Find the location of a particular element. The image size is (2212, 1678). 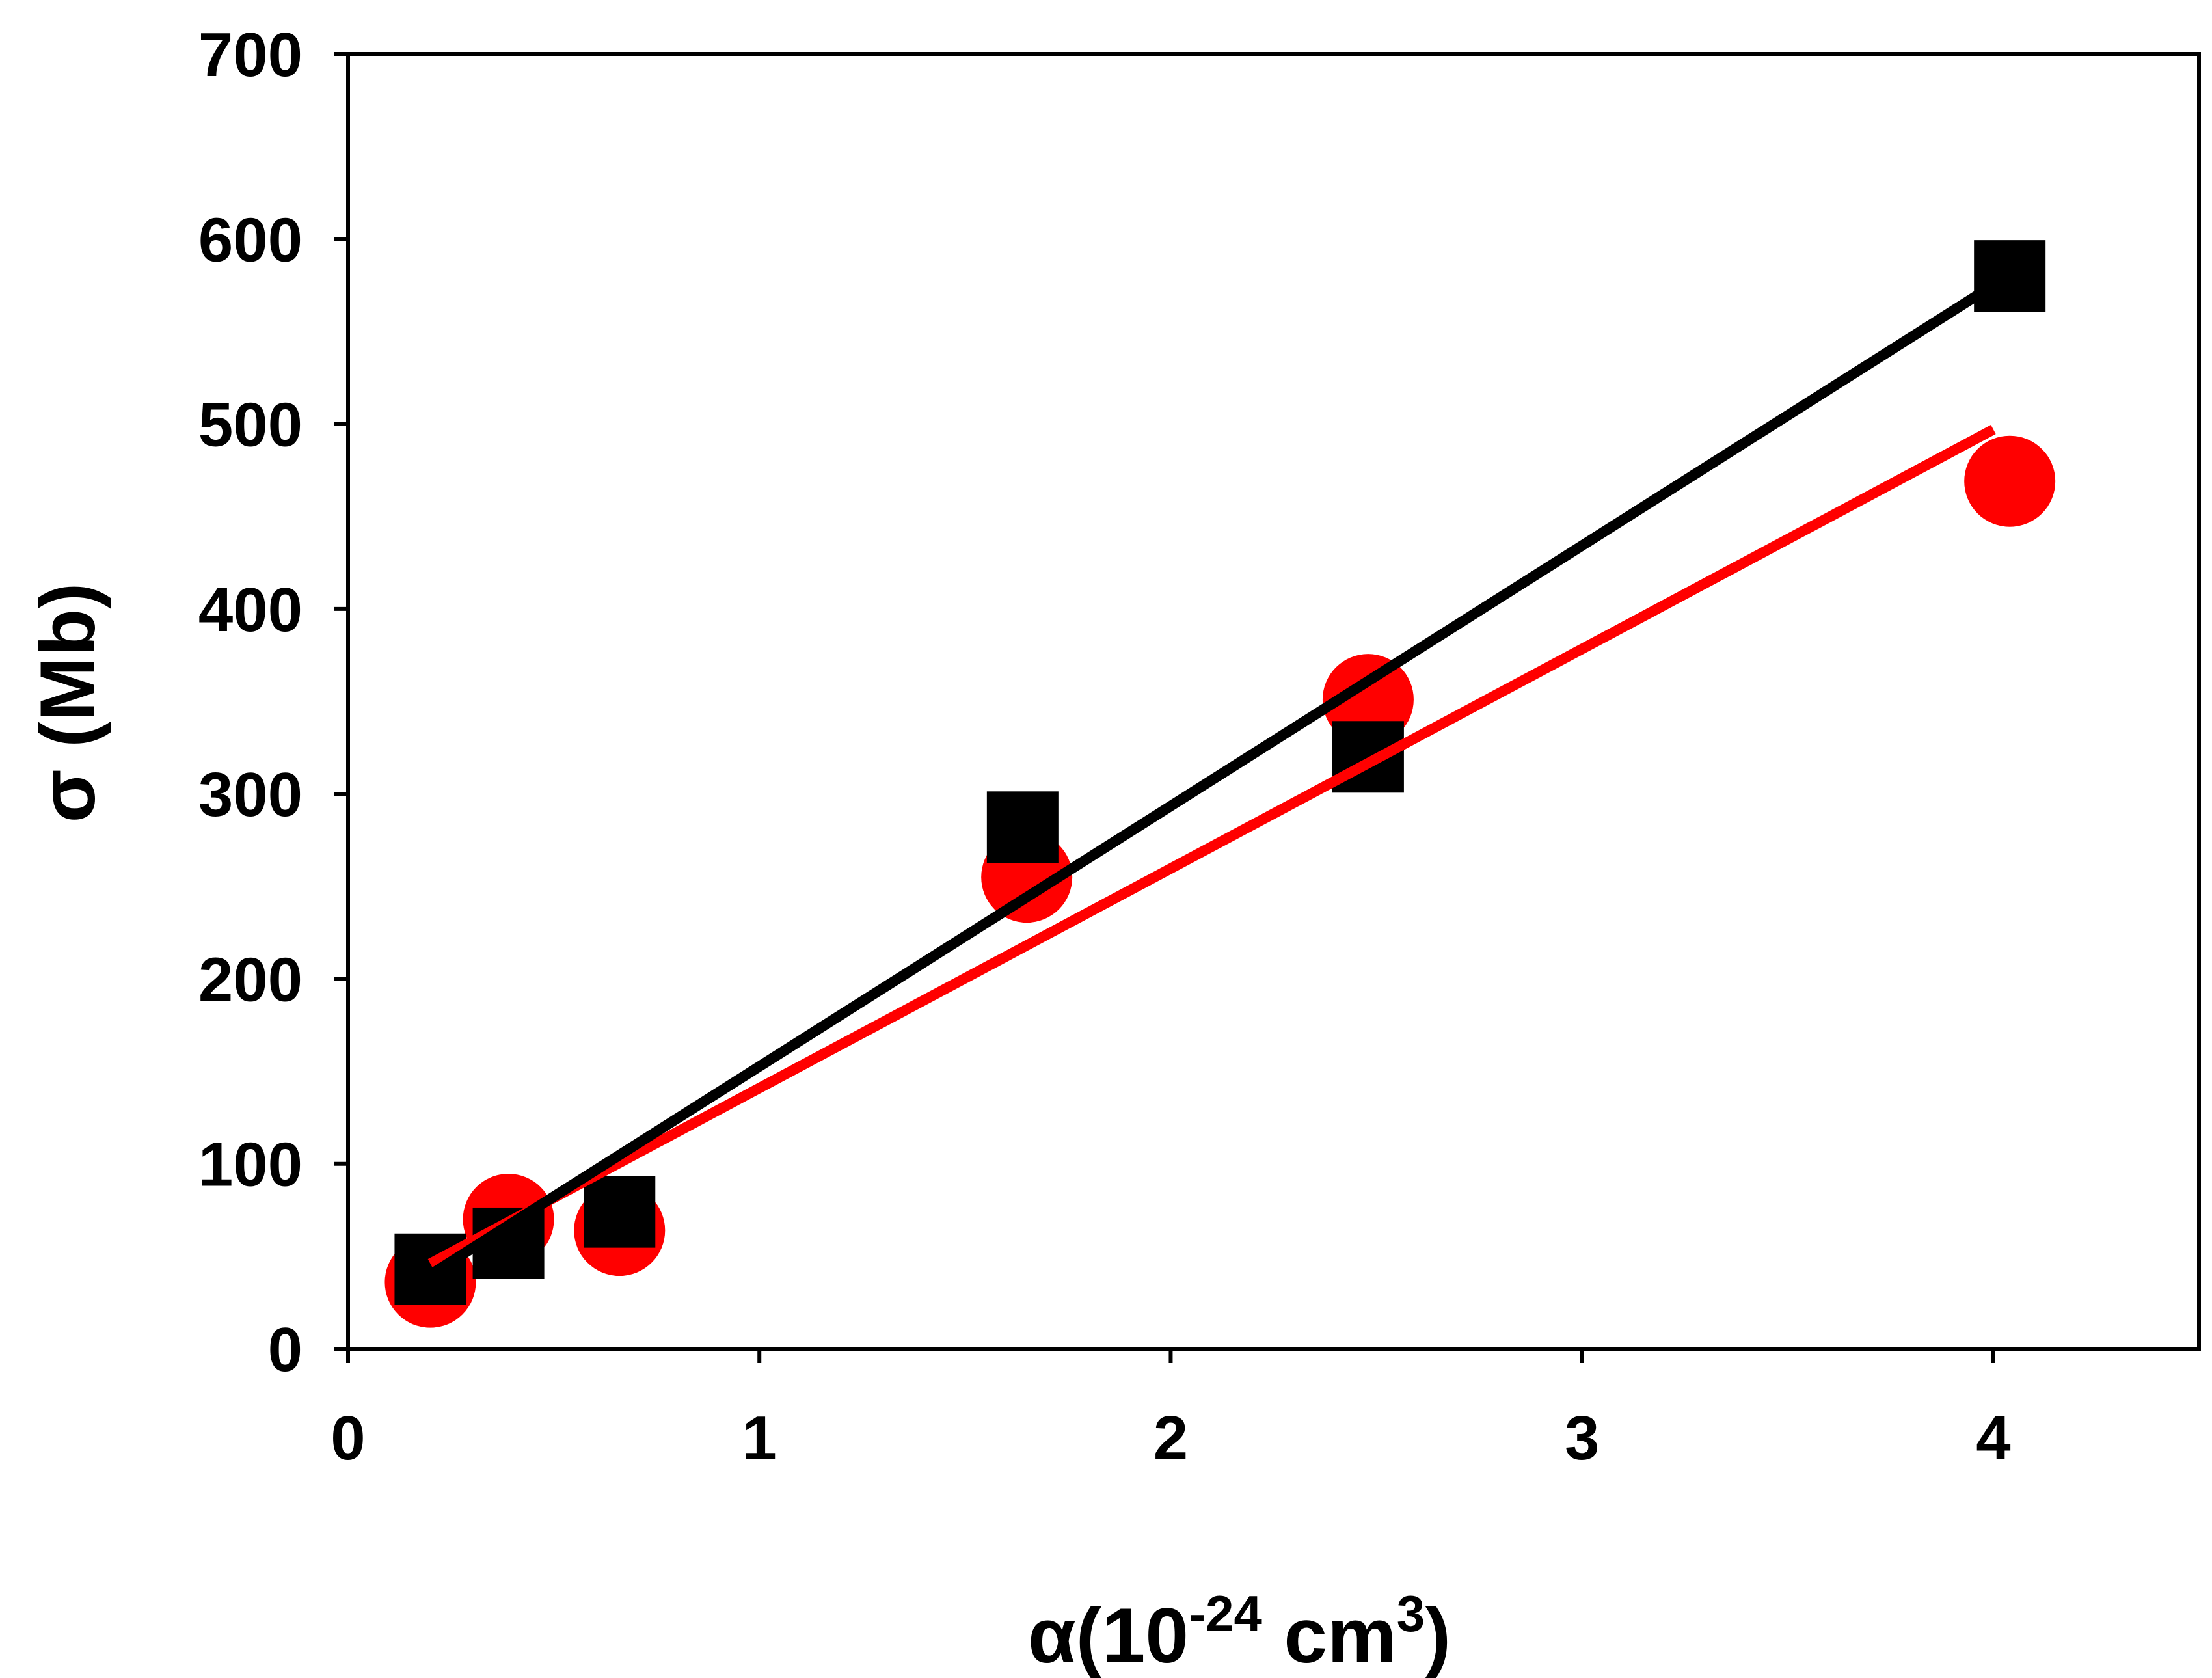

x-axis-title-unit: cm is located at coordinates (1330, 1635).